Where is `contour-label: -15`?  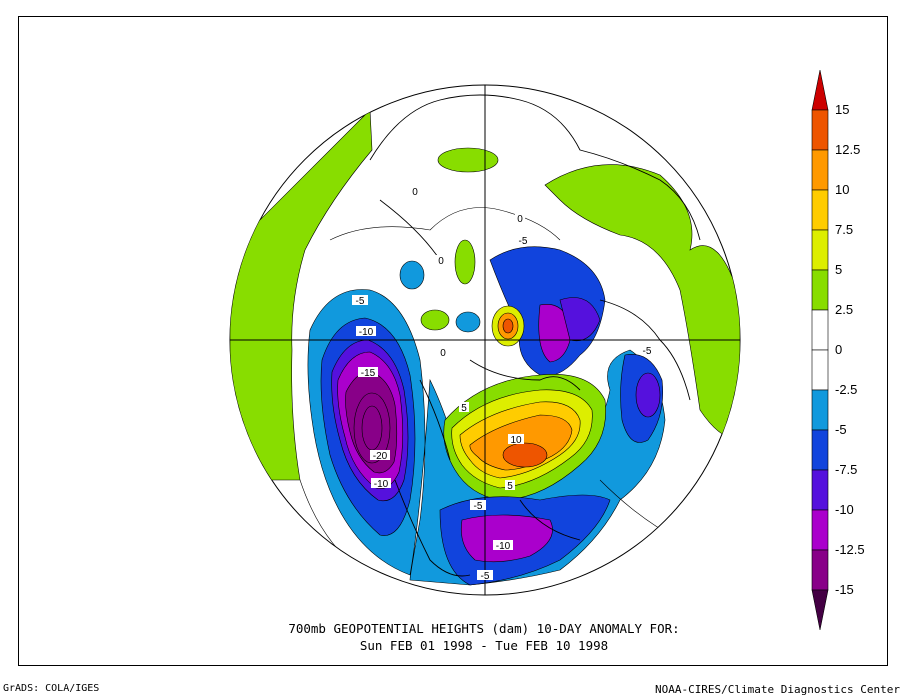 contour-label: -15 is located at coordinates (368, 373).